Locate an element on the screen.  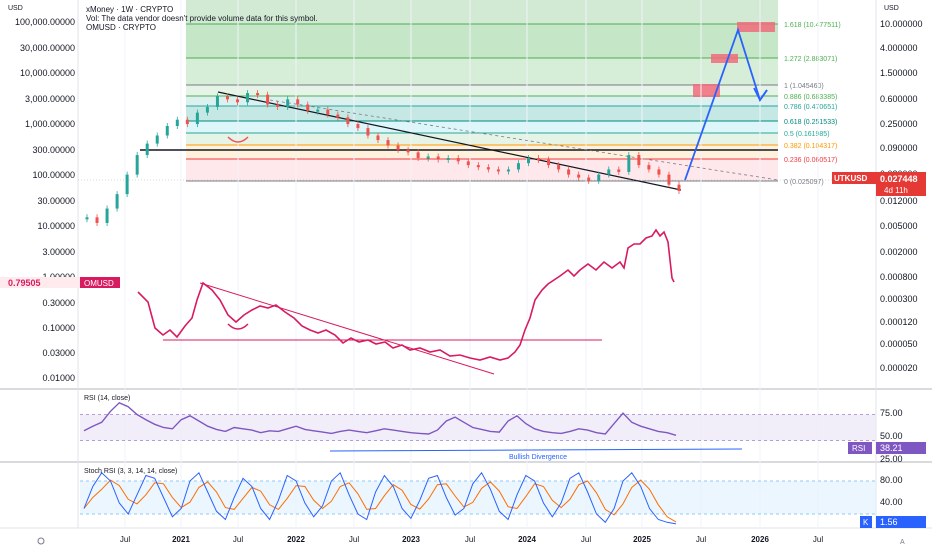
price-curve-mark is located at coordinates (238, 139).